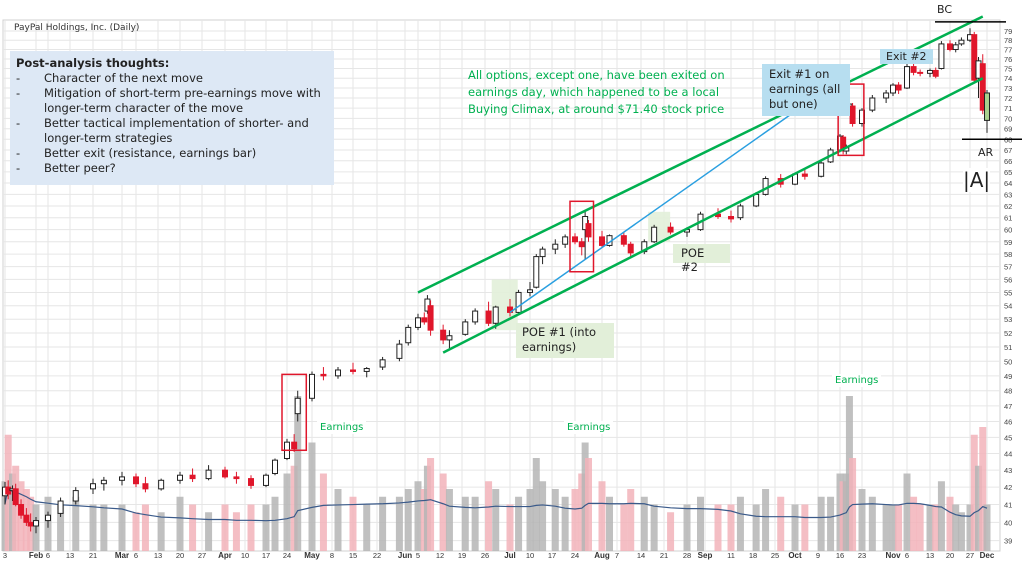 Image resolution: width=1024 pixels, height=562 pixels. I want to click on bc-label: BC, so click(945, 9).